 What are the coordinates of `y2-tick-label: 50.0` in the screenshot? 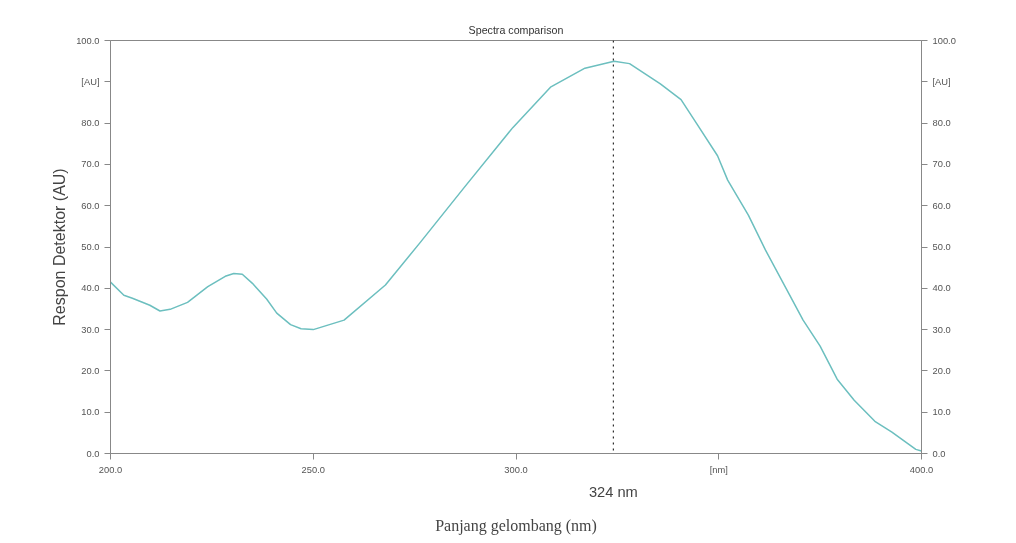 It's located at (941, 247).